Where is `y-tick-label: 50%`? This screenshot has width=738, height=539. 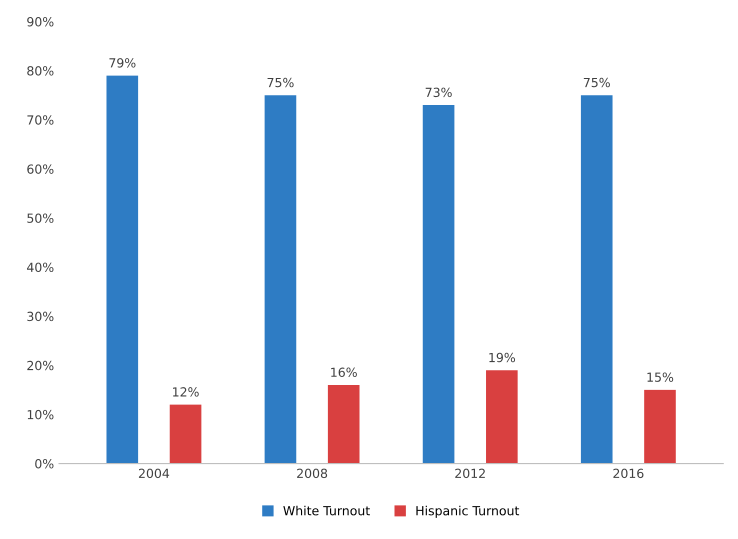 y-tick-label: 50% is located at coordinates (40, 218).